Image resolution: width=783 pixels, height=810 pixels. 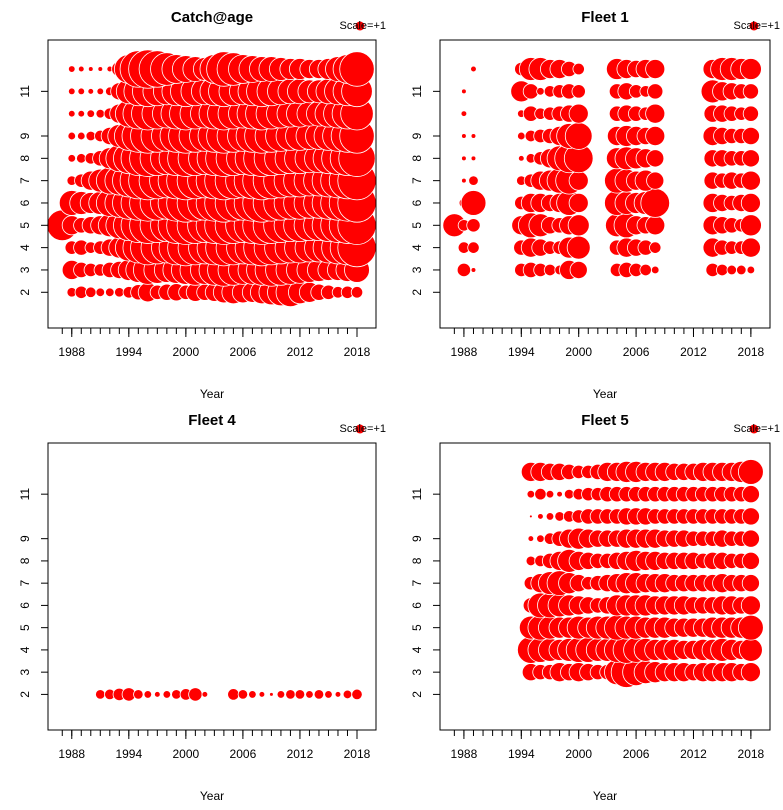 I want to click on x-tick-label: 2000, so click(x=186, y=754).